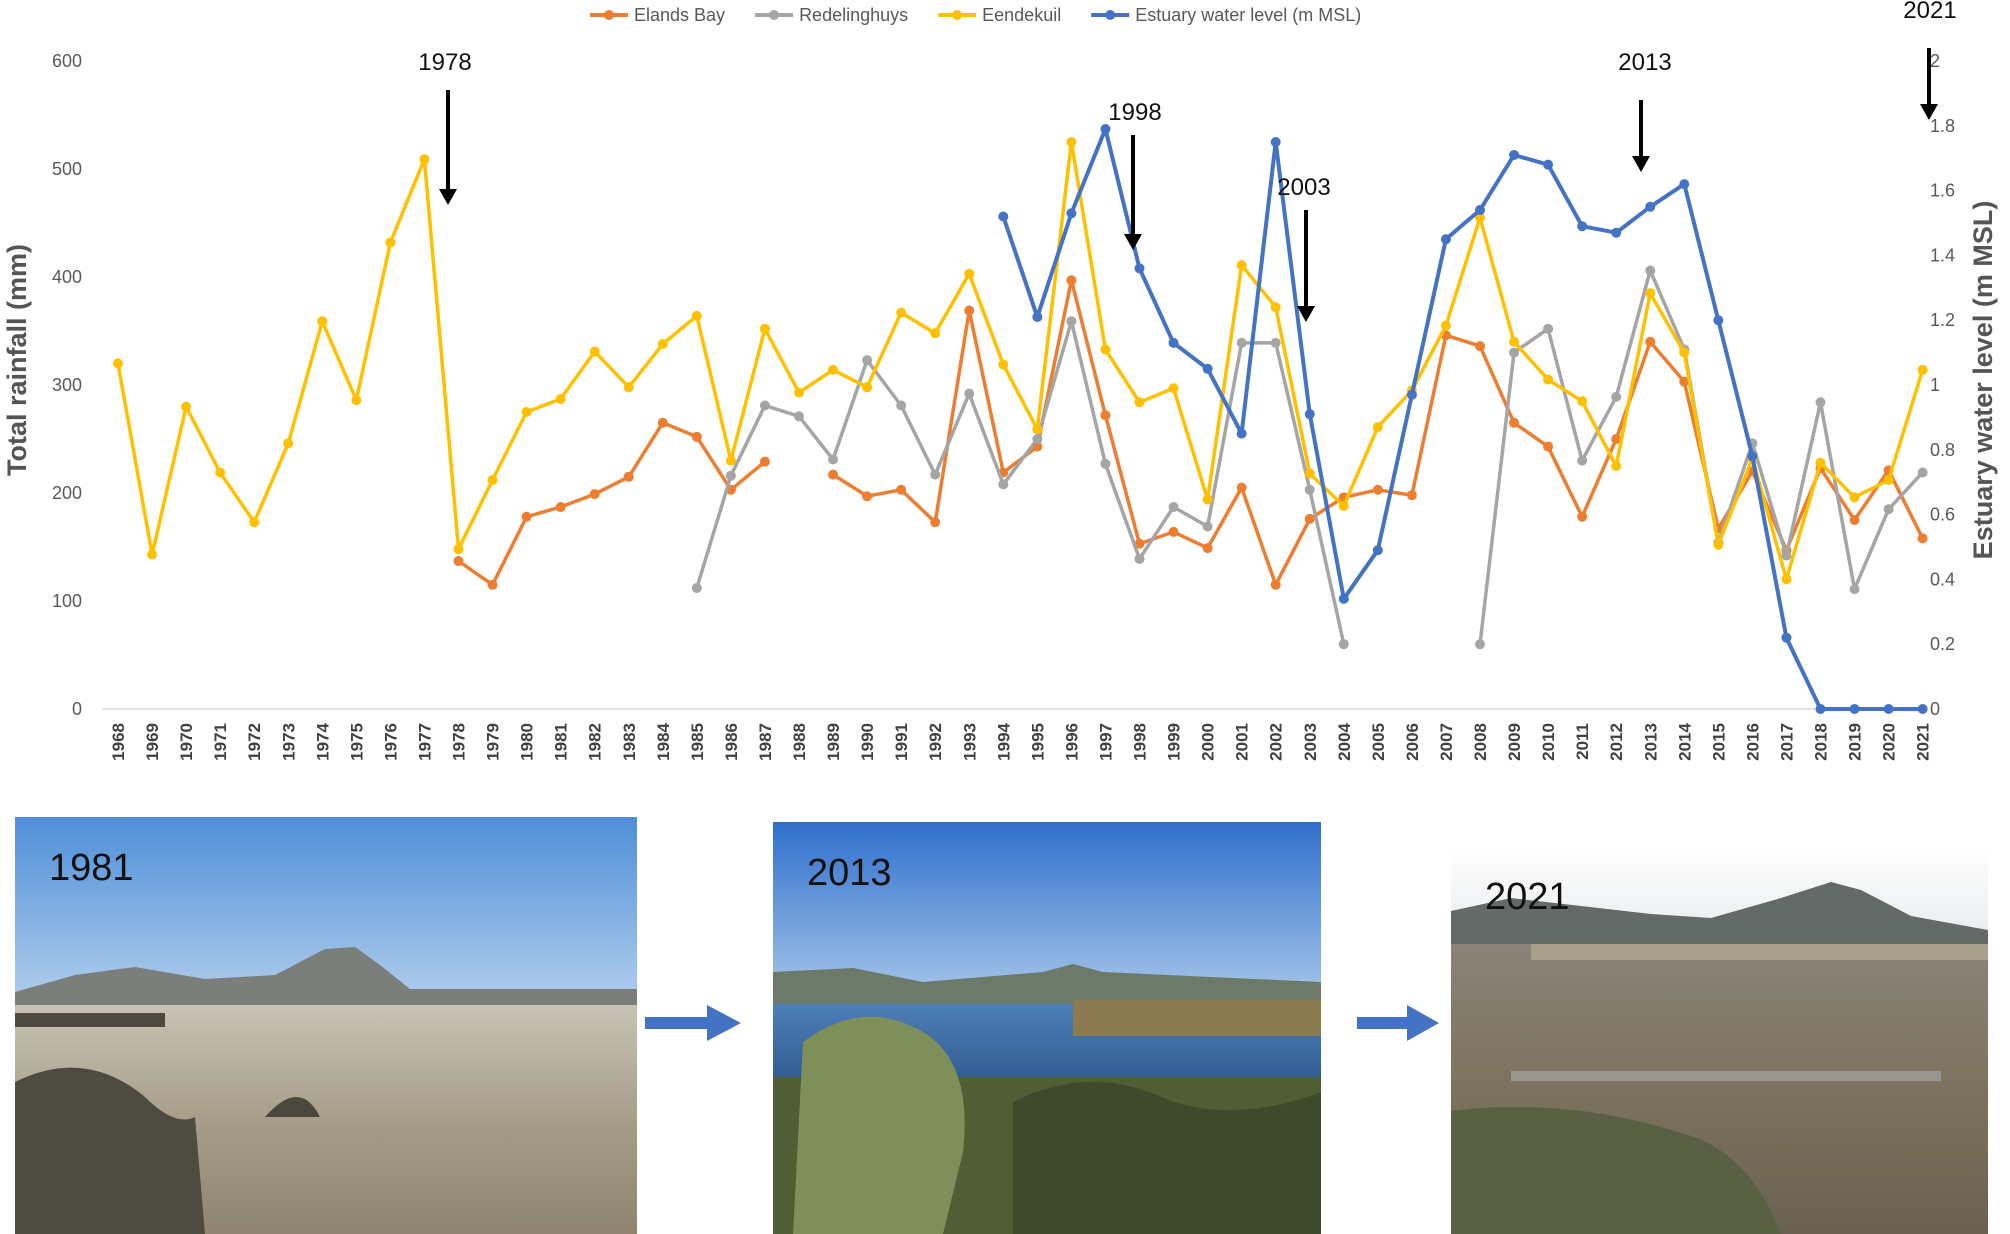 Image resolution: width=2010 pixels, height=1234 pixels. Describe the element at coordinates (390, 742) in the screenshot. I see `x-tick-label: 1976` at that location.